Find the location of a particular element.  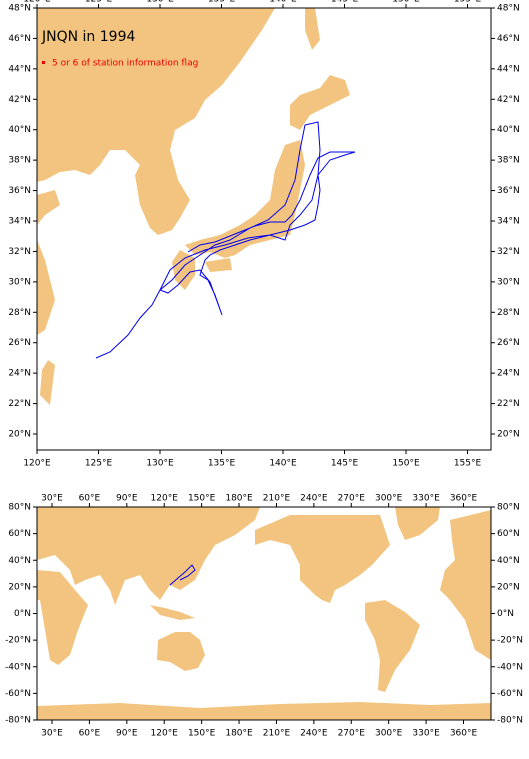

legend-marker is located at coordinates (43, 62).